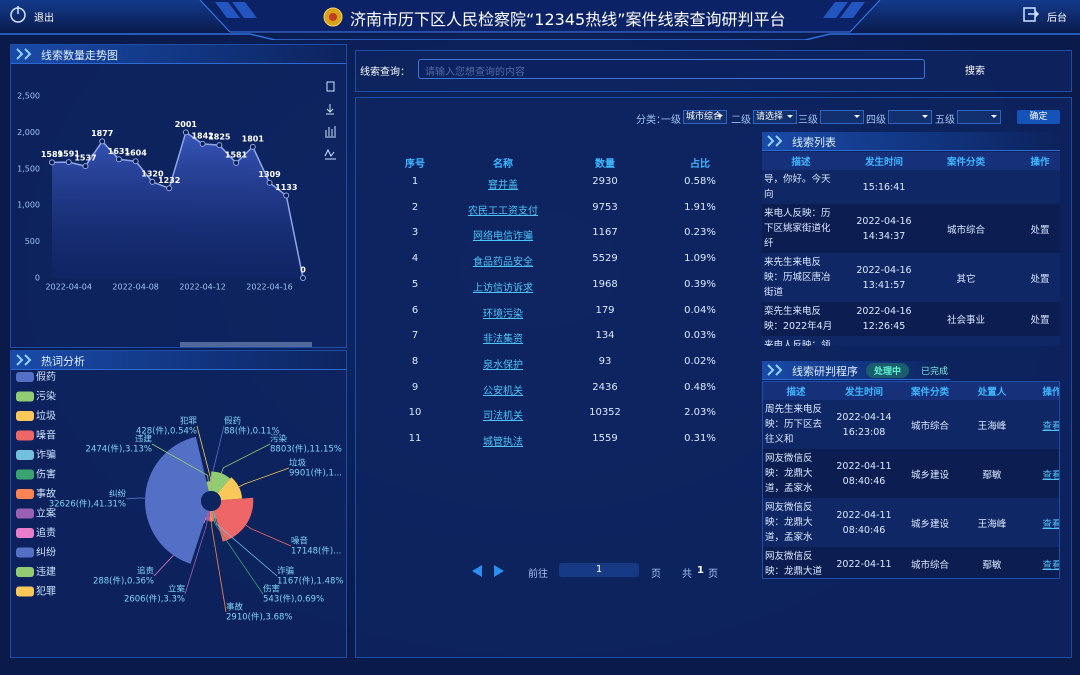 This screenshot has height=675, width=1080. I want to click on time: 08:40:46, so click(864, 530).